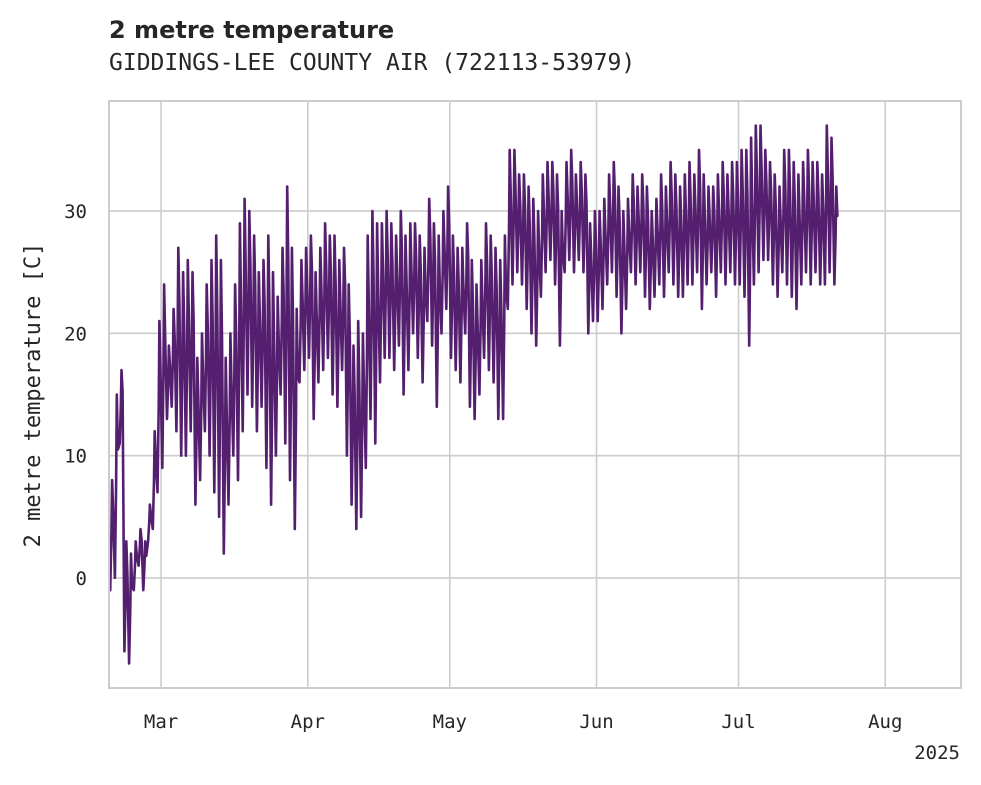  Describe the element at coordinates (450, 722) in the screenshot. I see `x-tick-label: May` at that location.